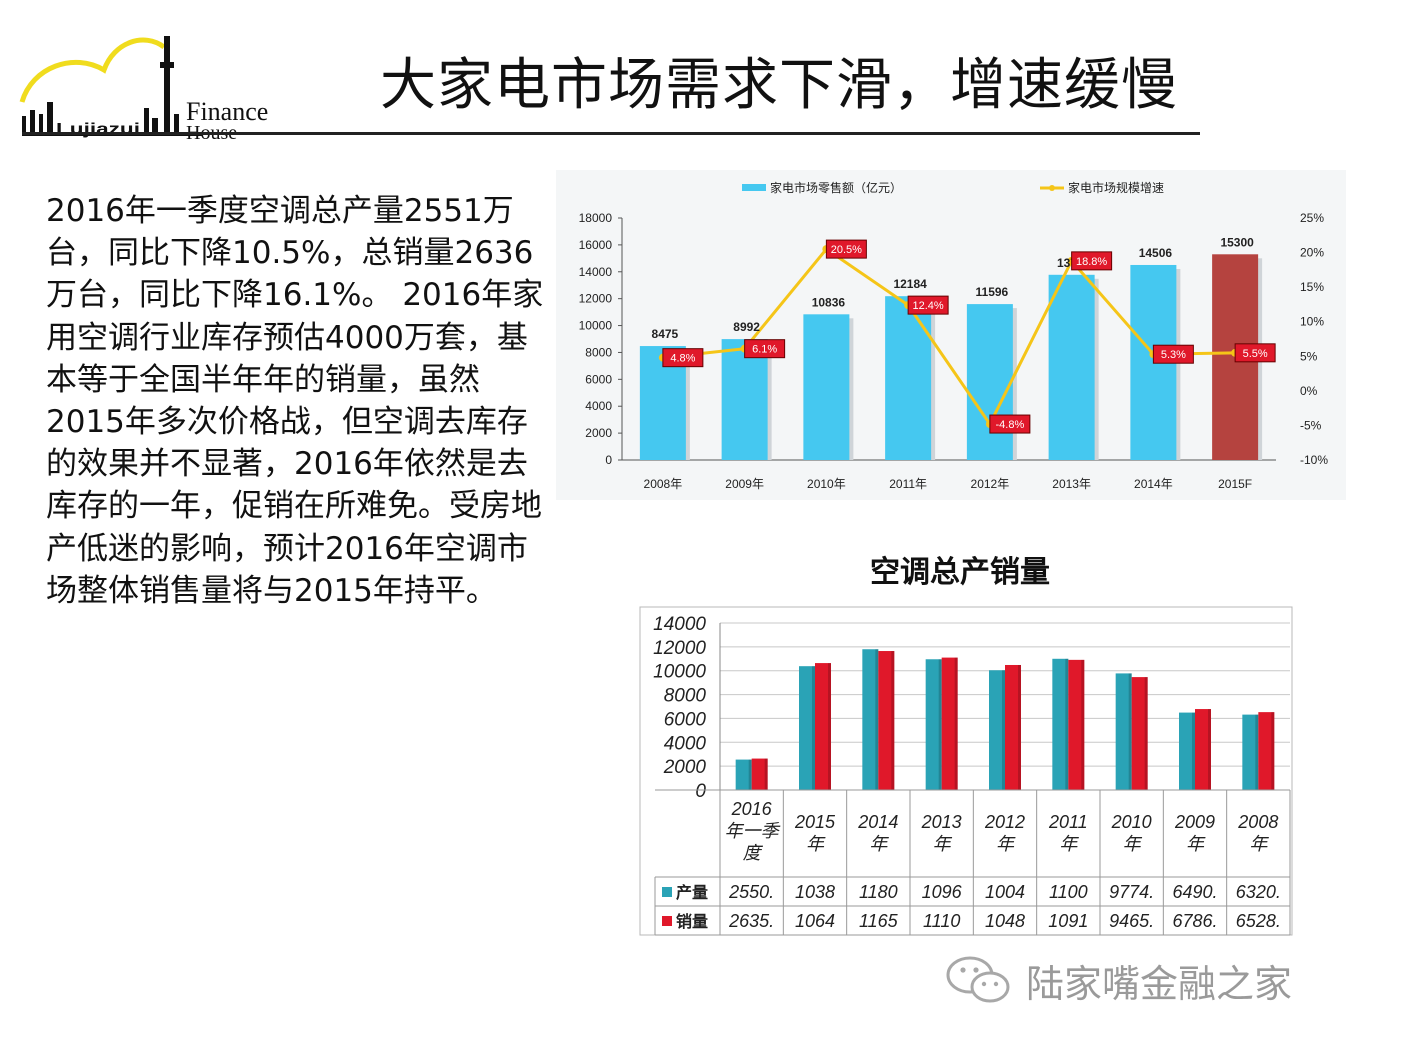 The width and height of the screenshot is (1402, 1044). What do you see at coordinates (1071, 484) in the screenshot?
I see `x-tick-label: 2013年` at bounding box center [1071, 484].